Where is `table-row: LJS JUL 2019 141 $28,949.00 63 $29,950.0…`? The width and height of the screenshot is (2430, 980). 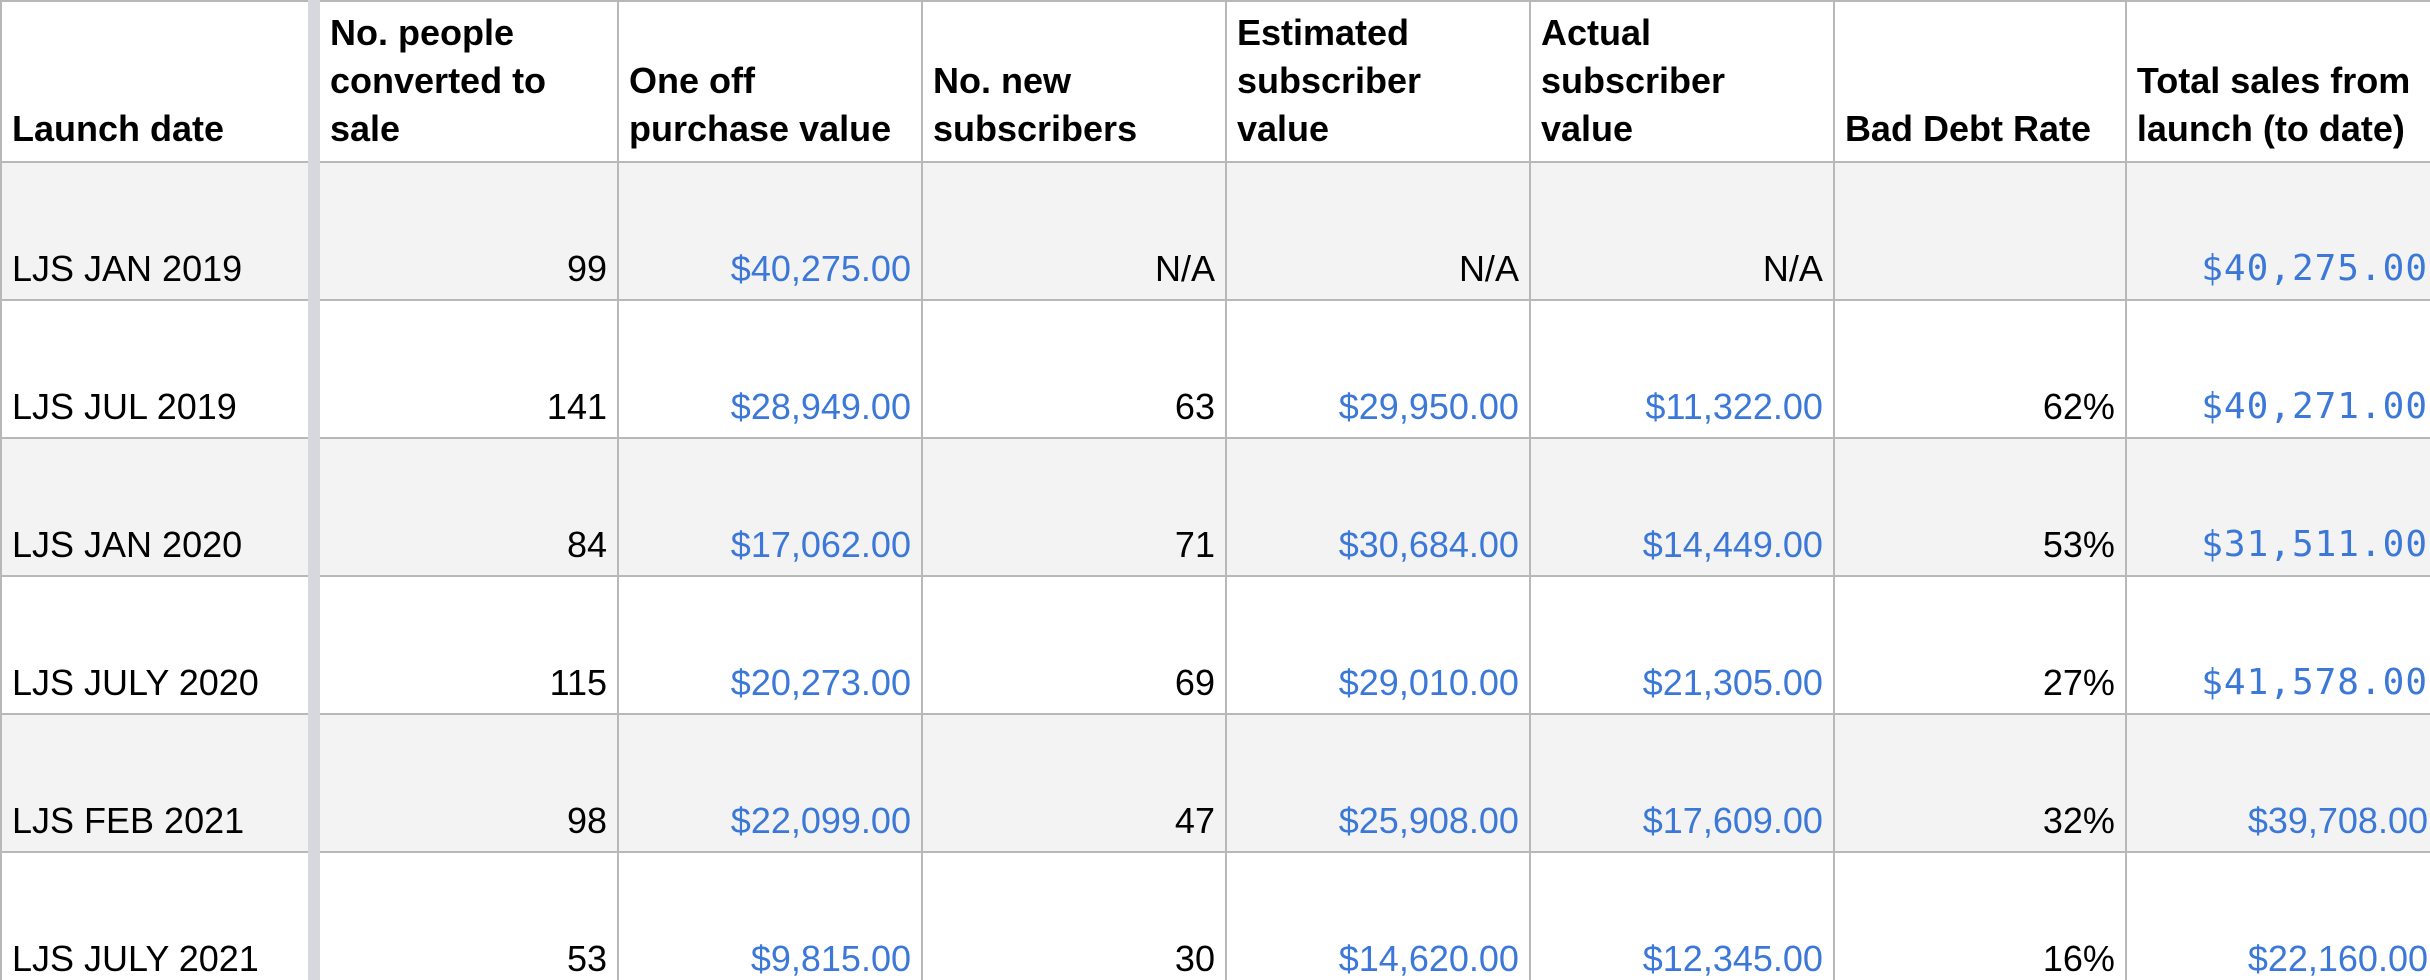 table-row: LJS JUL 2019 141 $28,949.00 63 $29,950.0… is located at coordinates (1215, 369).